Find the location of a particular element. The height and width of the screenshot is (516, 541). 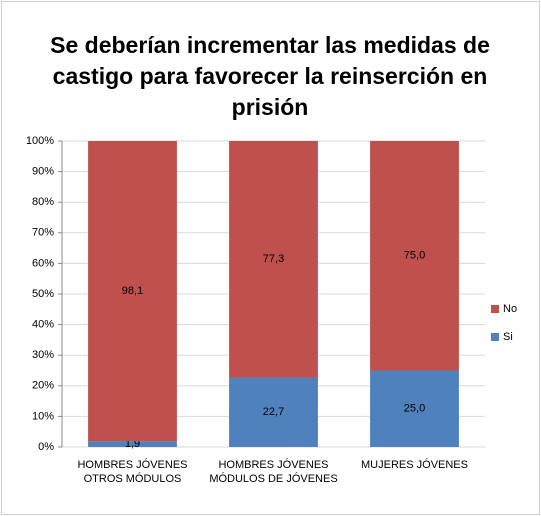

y-tick-label: 70% is located at coordinates (43, 233).